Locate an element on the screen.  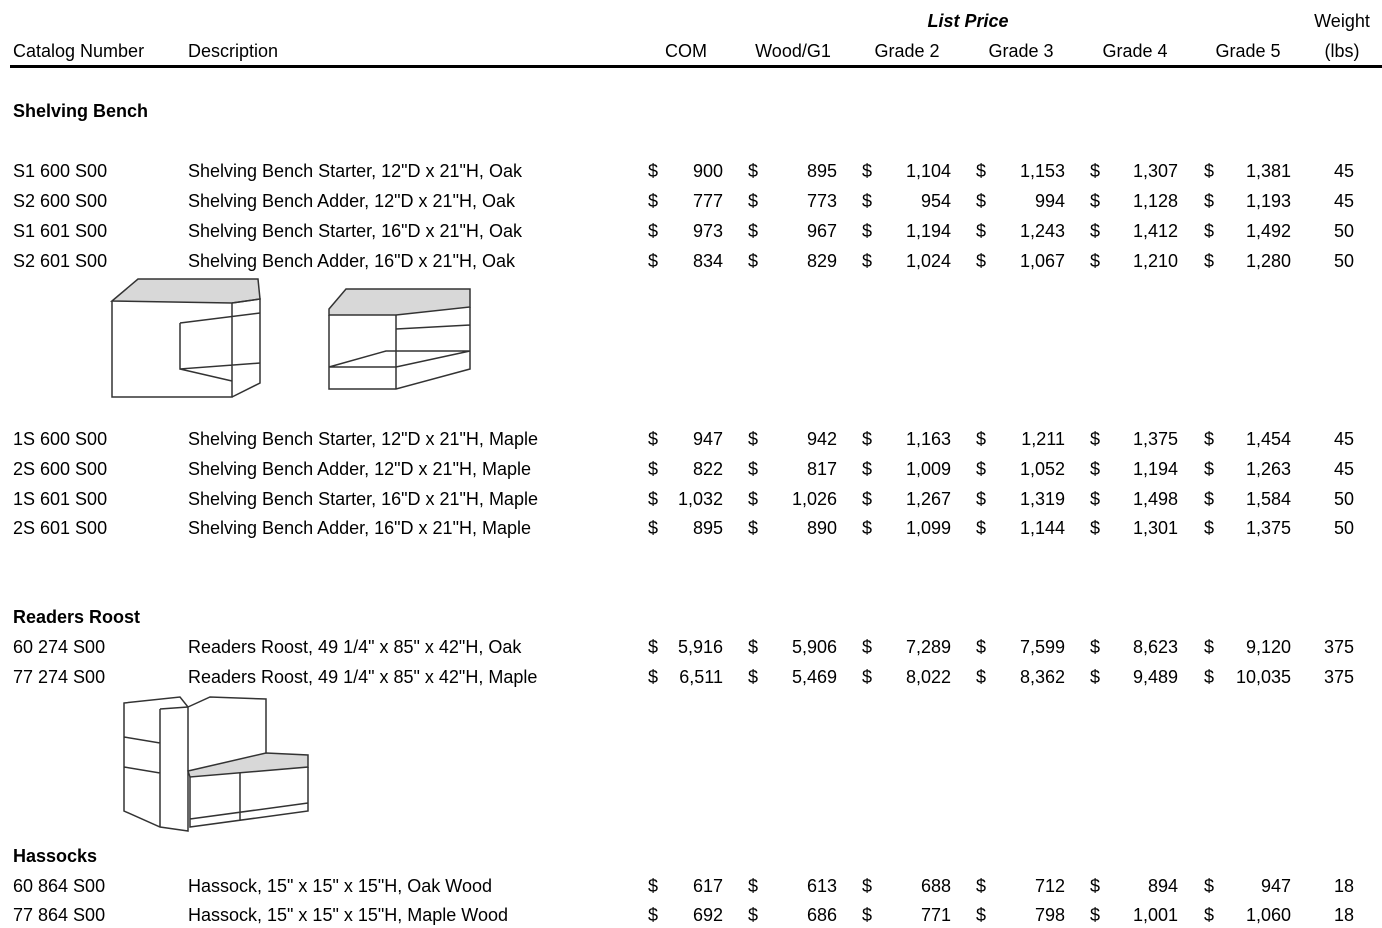
catalog-number: S1 600 S00 is located at coordinates (60, 171).